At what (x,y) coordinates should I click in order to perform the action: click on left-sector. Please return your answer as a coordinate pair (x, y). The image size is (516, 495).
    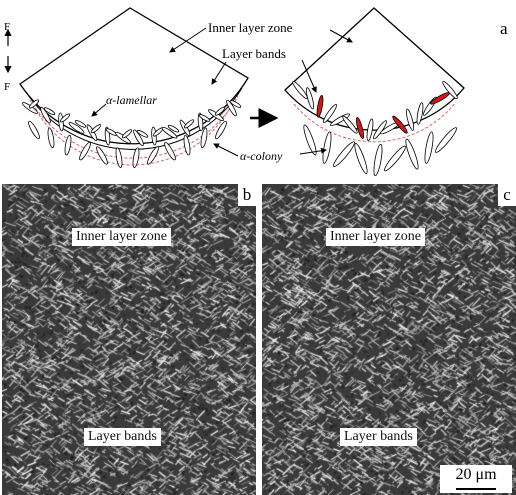
    Looking at the image, I should click on (134, 87).